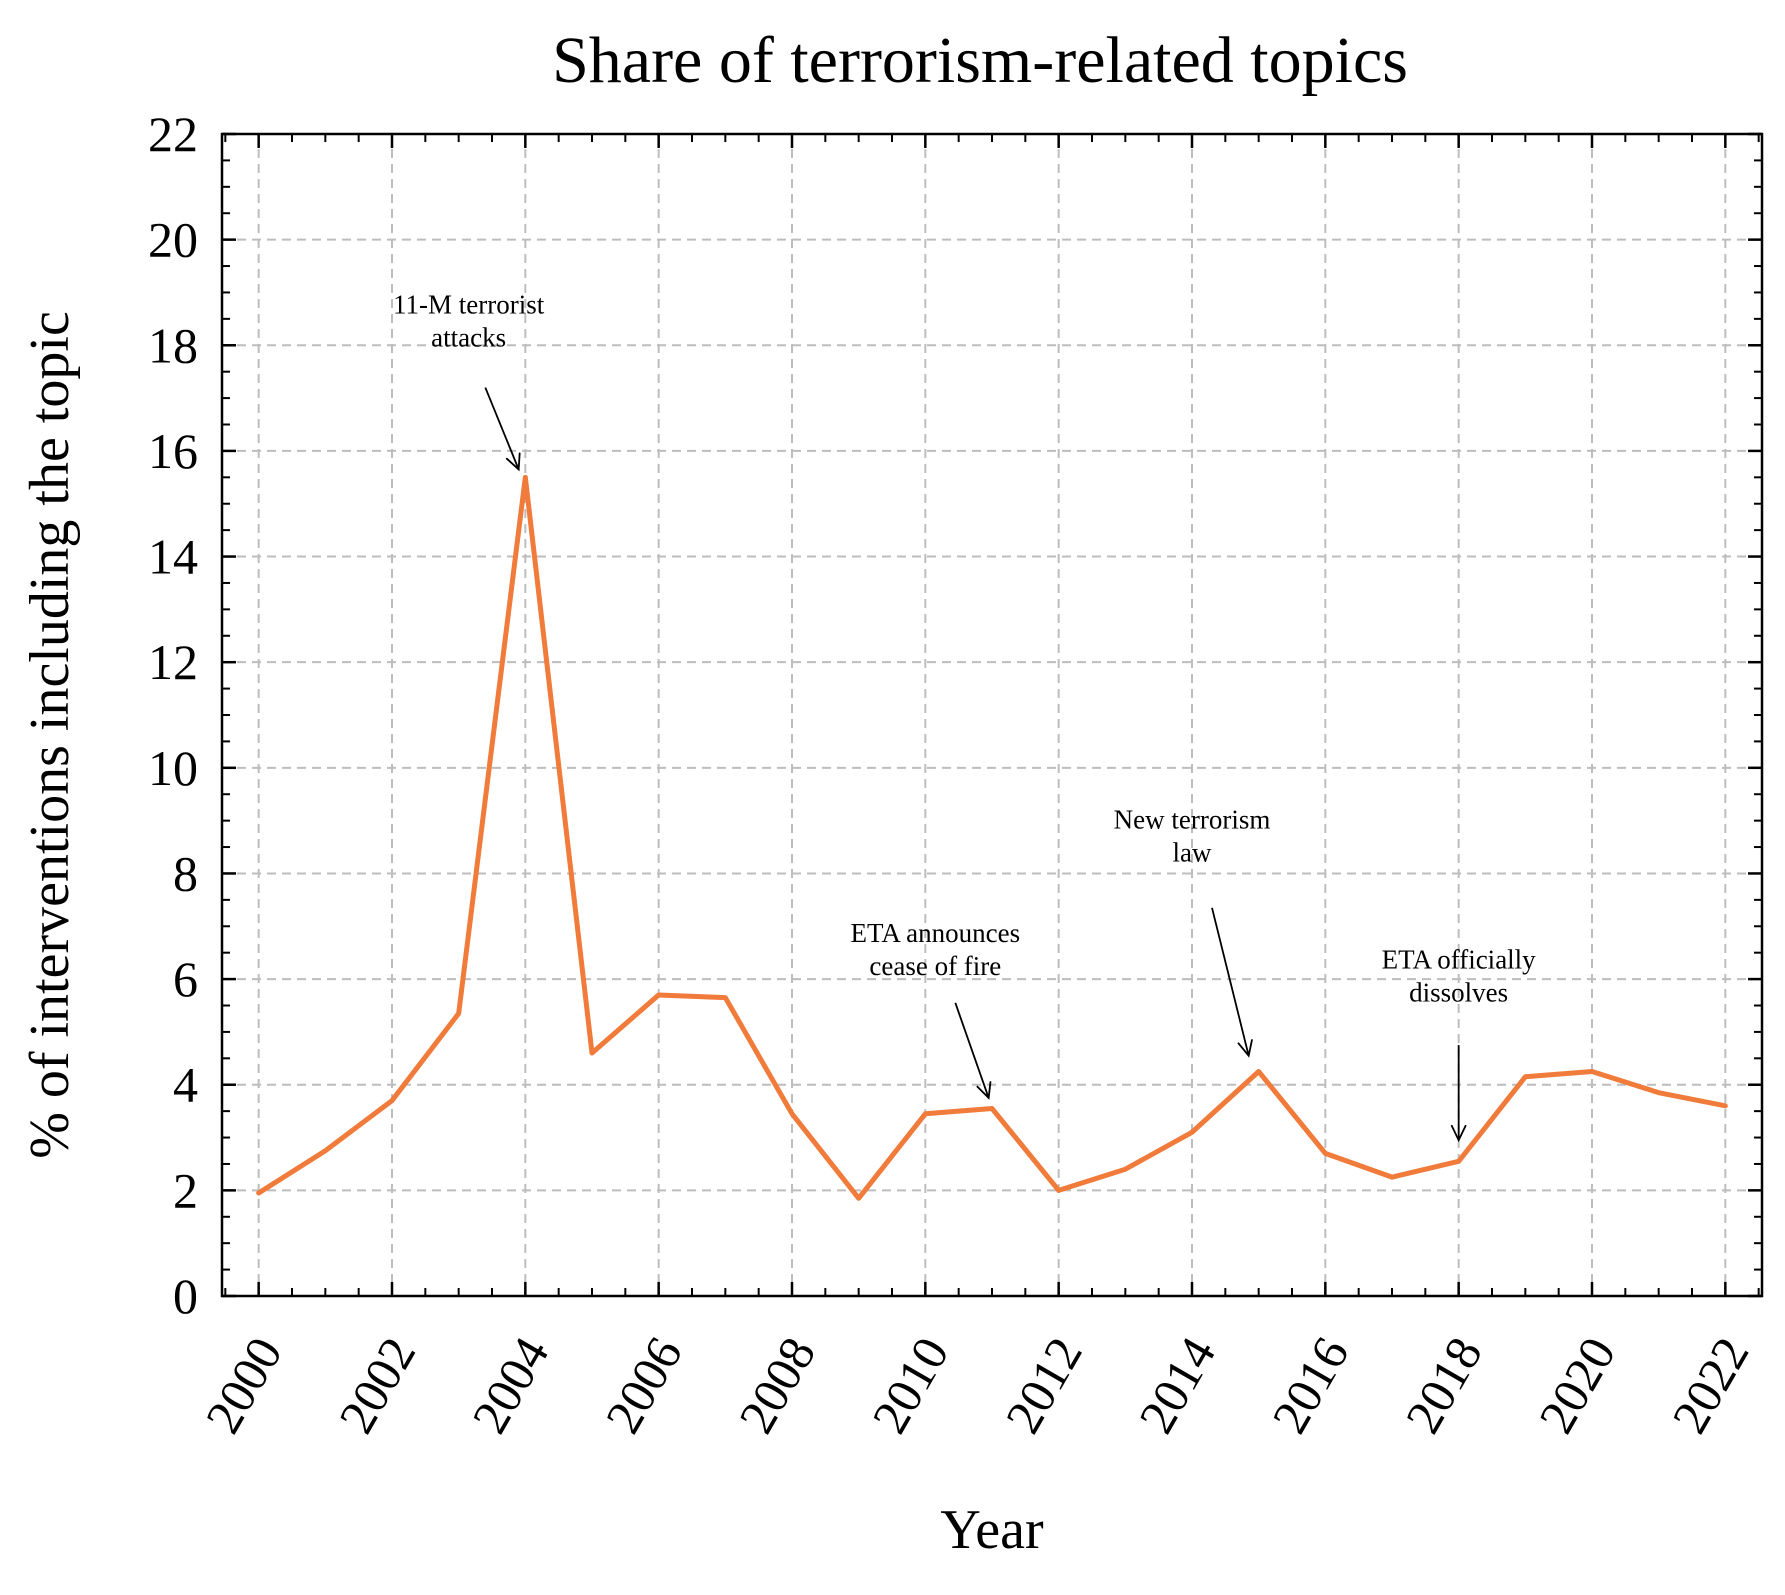 Image resolution: width=1785 pixels, height=1595 pixels. What do you see at coordinates (1310, 1385) in the screenshot?
I see `x-tick-label: 2016` at bounding box center [1310, 1385].